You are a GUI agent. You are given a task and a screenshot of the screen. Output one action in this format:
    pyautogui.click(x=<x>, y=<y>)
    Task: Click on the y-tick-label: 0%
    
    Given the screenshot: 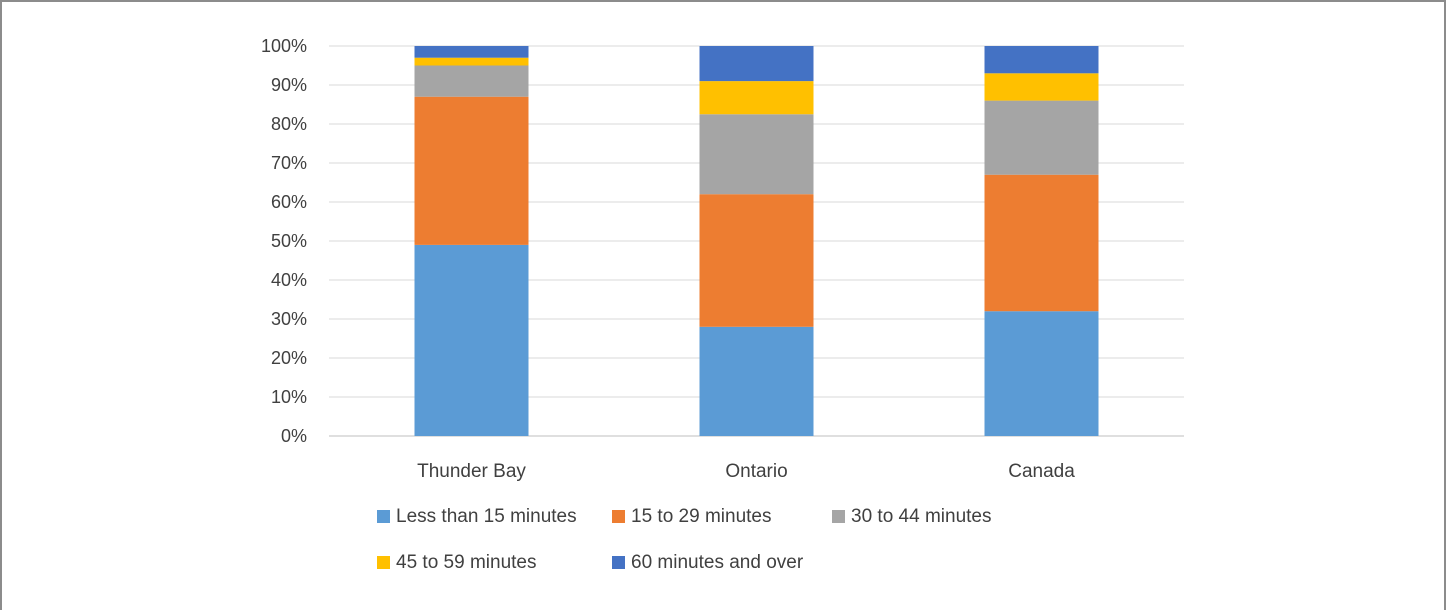 What is the action you would take?
    pyautogui.click(x=294, y=436)
    